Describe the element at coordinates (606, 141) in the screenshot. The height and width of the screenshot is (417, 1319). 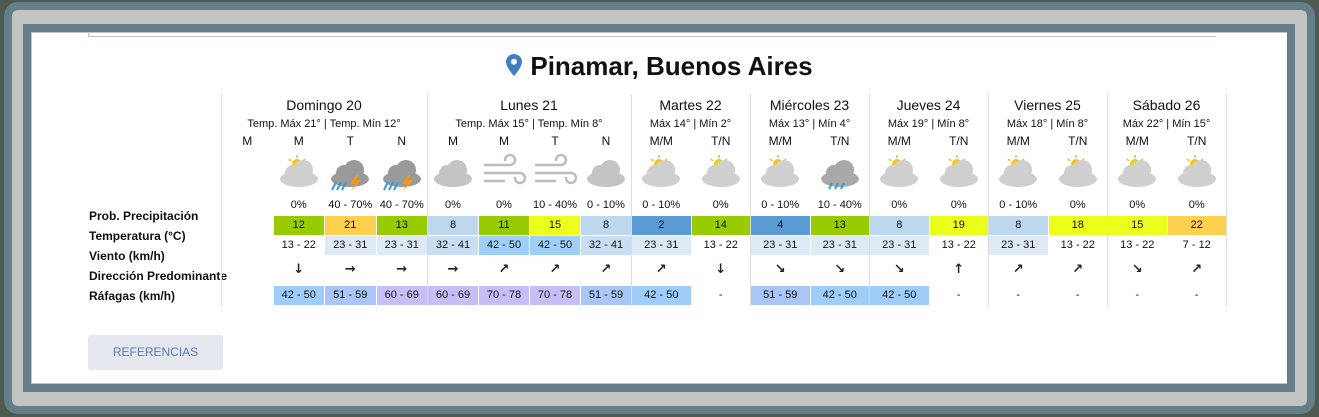
I see `period-label: N` at that location.